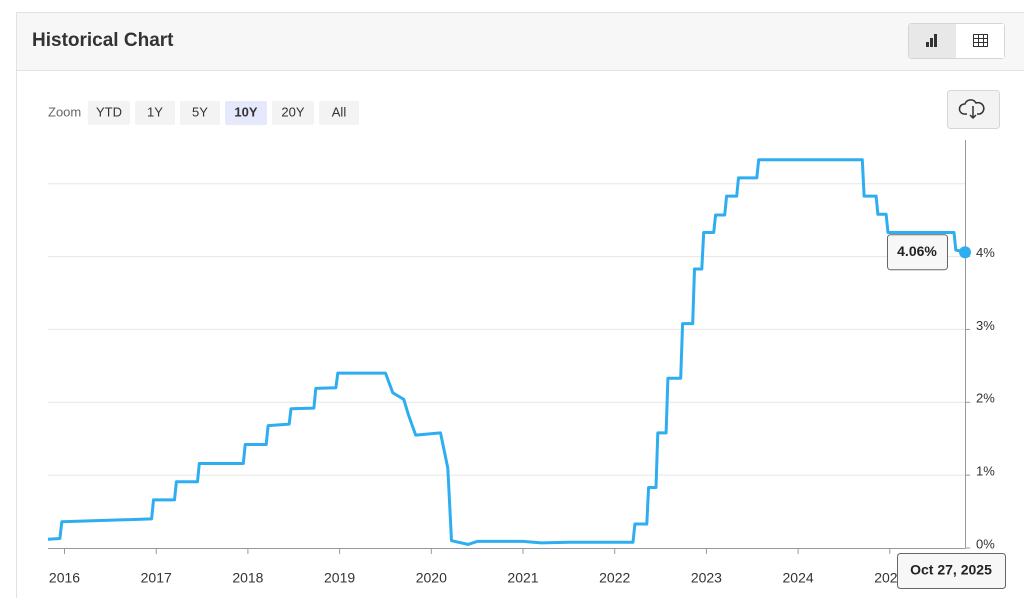 This screenshot has height=603, width=1024. I want to click on x-tick-label: 2019, so click(339, 578).